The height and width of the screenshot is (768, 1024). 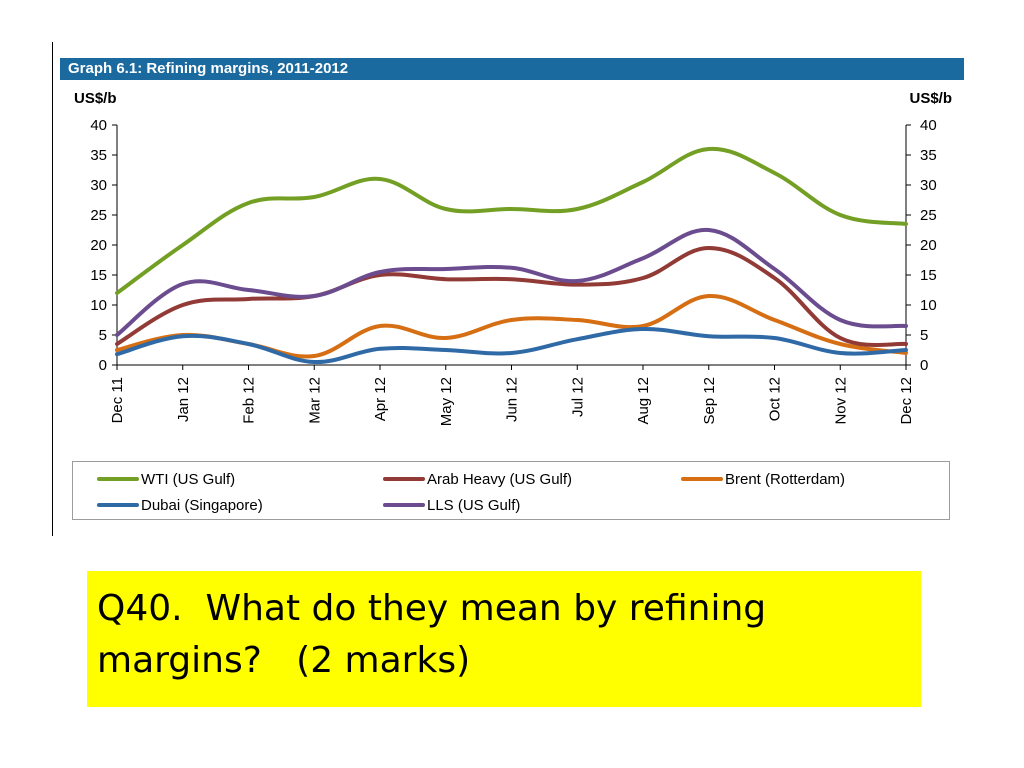 I want to click on y-axis-label-right: US$/b, so click(x=930, y=98).